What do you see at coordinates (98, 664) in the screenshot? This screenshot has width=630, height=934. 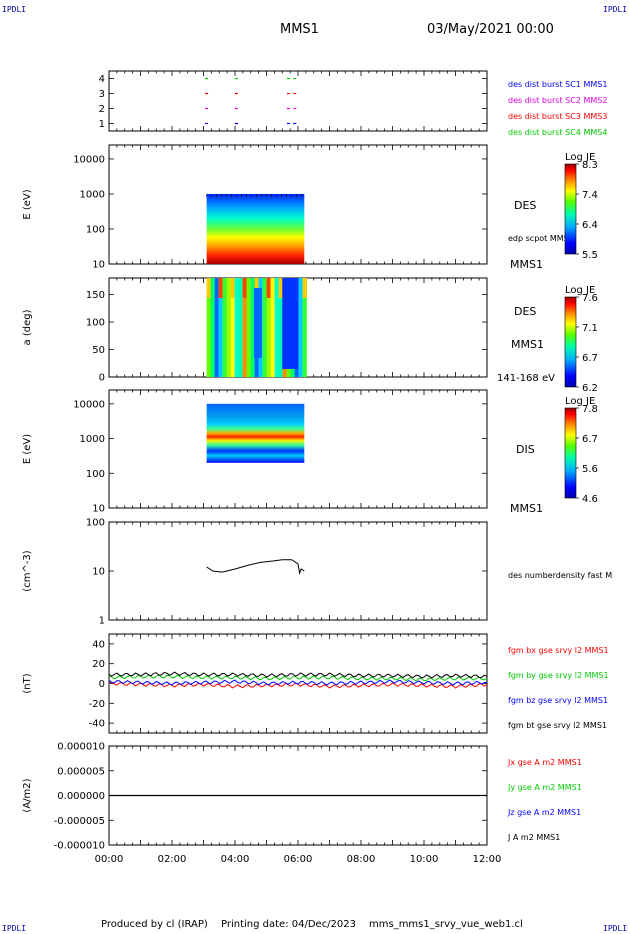 I see `bfield-y-tick-label: 20` at bounding box center [98, 664].